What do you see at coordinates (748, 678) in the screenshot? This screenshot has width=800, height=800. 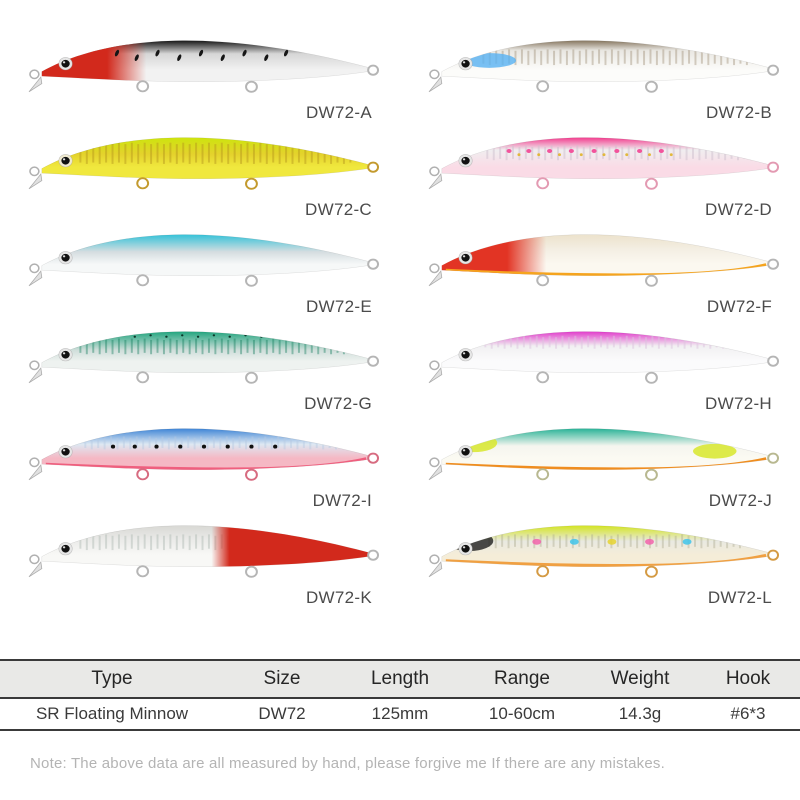 I see `table-header-cell: Hook` at bounding box center [748, 678].